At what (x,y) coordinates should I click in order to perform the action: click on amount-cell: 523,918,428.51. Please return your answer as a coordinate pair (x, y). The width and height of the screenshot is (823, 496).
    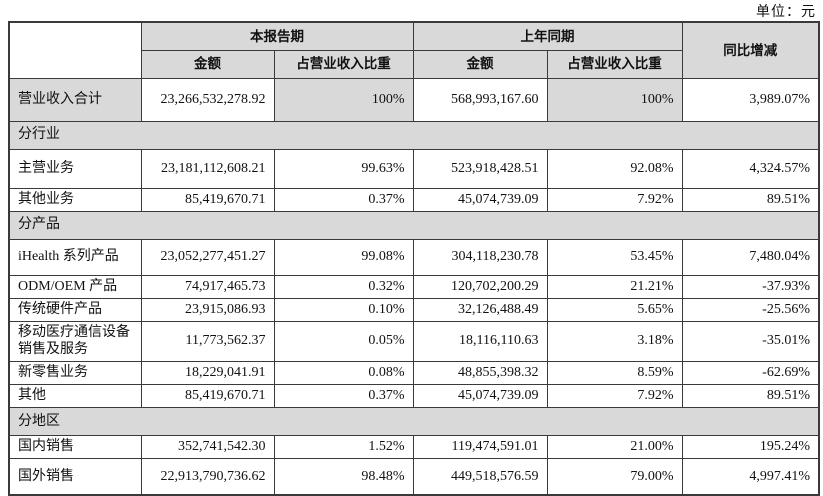
    Looking at the image, I should click on (480, 168).